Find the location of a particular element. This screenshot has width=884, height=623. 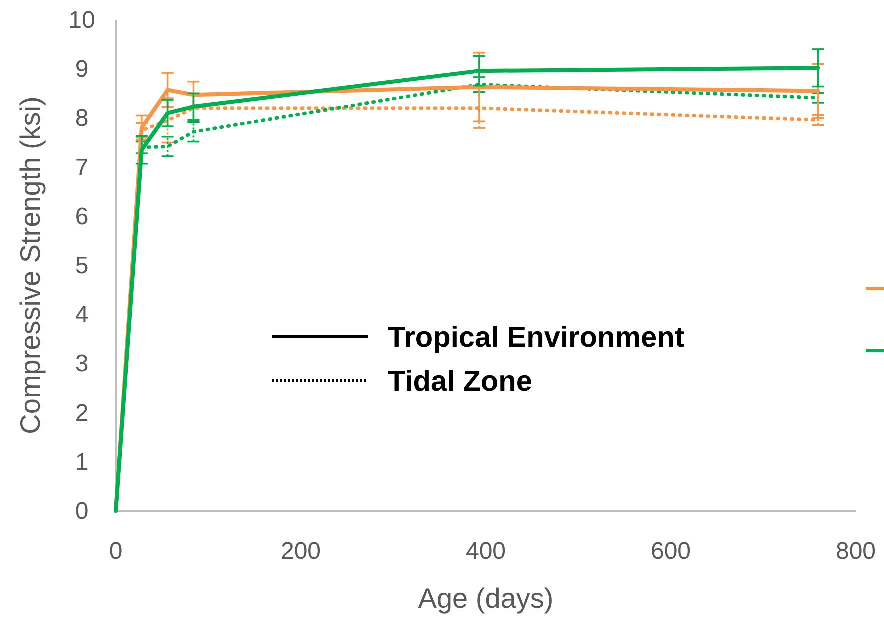

y-tick-label: 9 is located at coordinates (82, 70).